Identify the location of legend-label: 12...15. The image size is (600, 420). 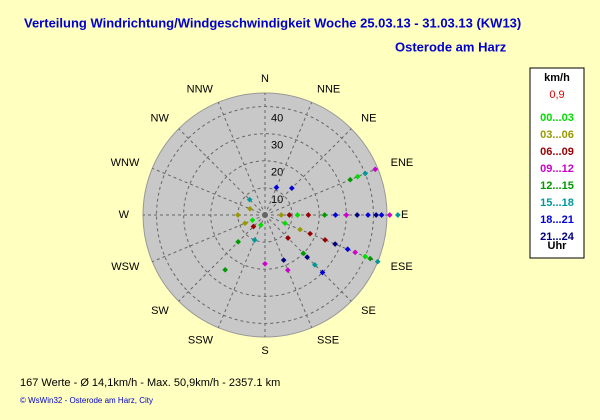
(557, 186).